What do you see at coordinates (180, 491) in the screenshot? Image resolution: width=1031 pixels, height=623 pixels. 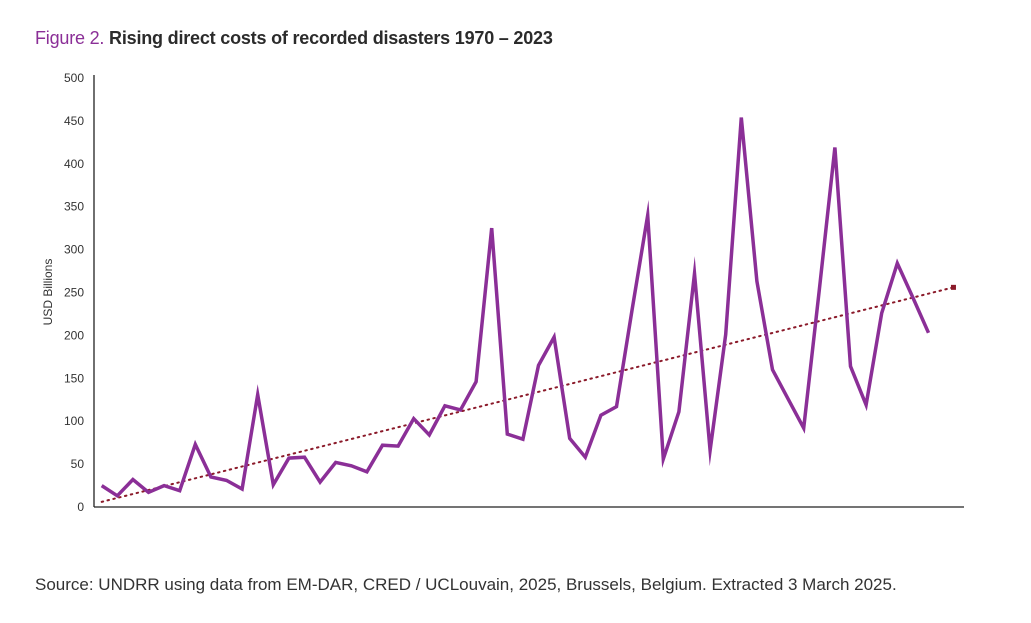 I see `data-point-1975` at bounding box center [180, 491].